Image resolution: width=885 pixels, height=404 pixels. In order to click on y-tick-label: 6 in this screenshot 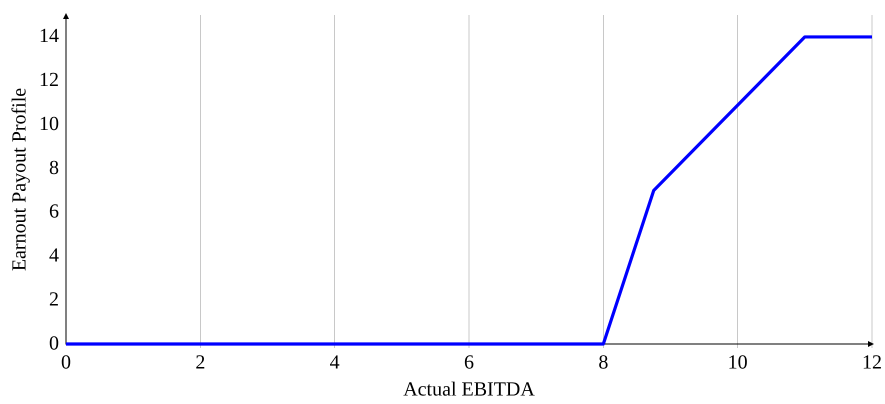, I will do `click(54, 211)`.